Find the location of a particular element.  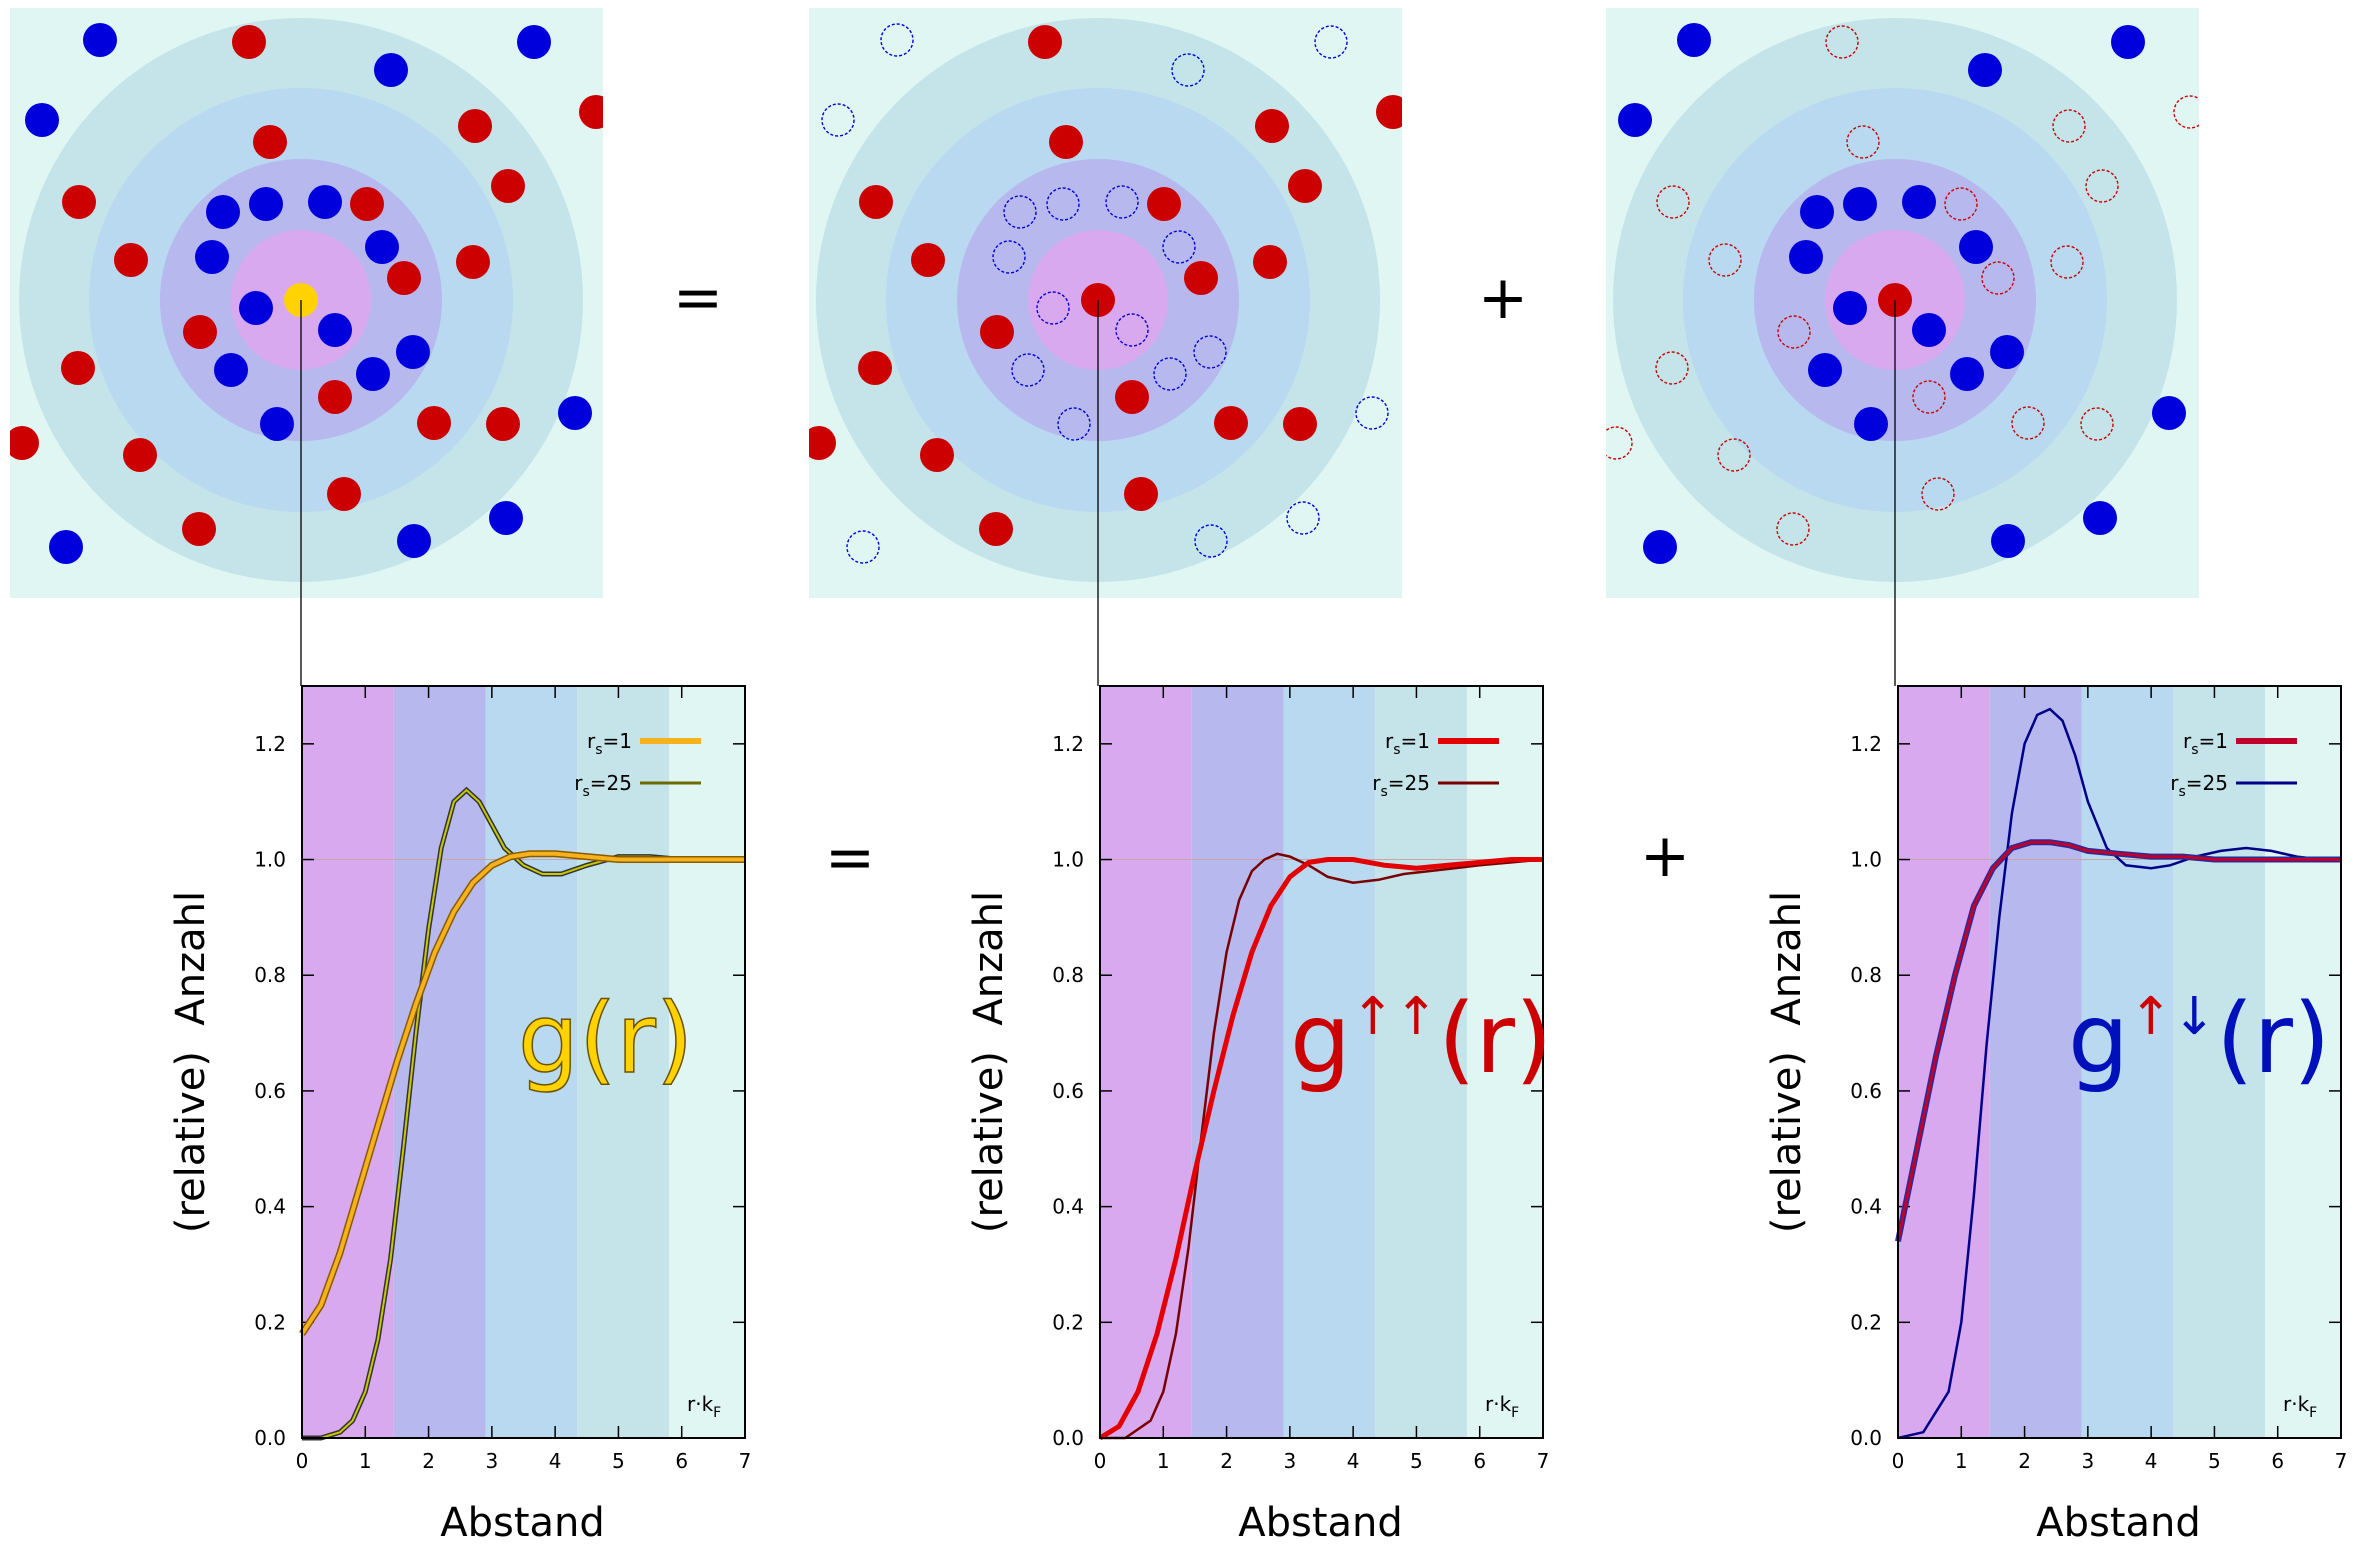

y-tick-label: 0.4 is located at coordinates (1866, 1207).